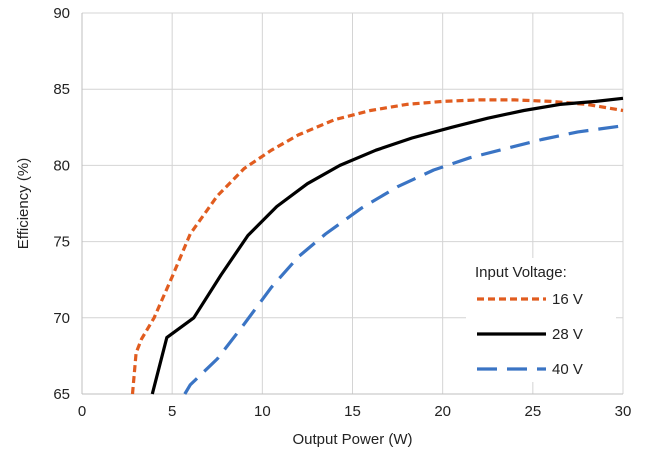  Describe the element at coordinates (82, 411) in the screenshot. I see `x-tick-label: 0` at that location.